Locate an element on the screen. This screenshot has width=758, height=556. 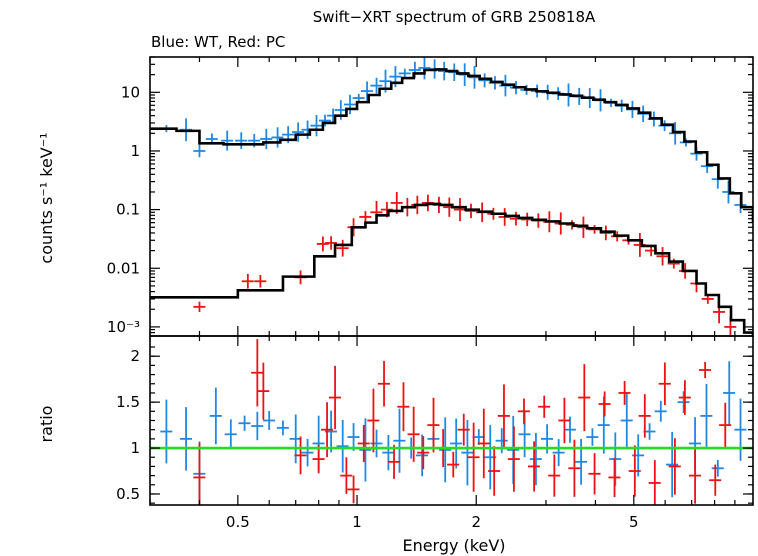
chart-title: Swift−XRT spectrum of GRB 250818A is located at coordinates (454, 17).